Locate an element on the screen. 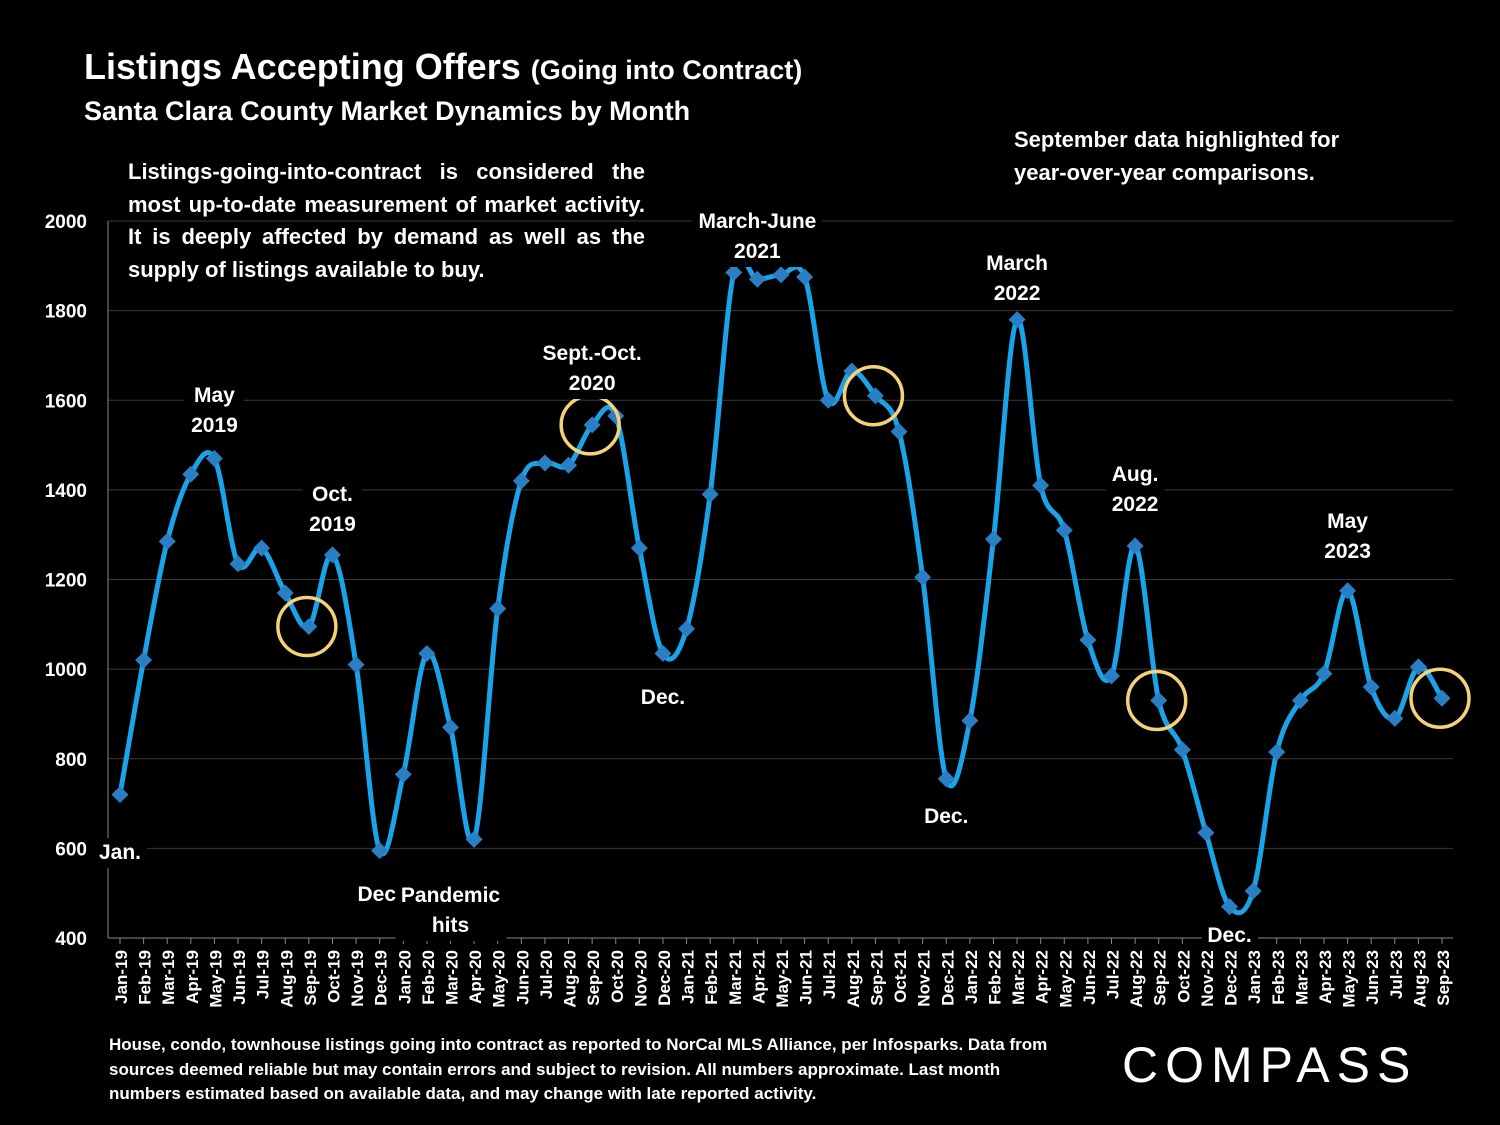 Image resolution: width=1500 pixels, height=1125 pixels. x-tick-label: Jul-22 is located at coordinates (1113, 974).